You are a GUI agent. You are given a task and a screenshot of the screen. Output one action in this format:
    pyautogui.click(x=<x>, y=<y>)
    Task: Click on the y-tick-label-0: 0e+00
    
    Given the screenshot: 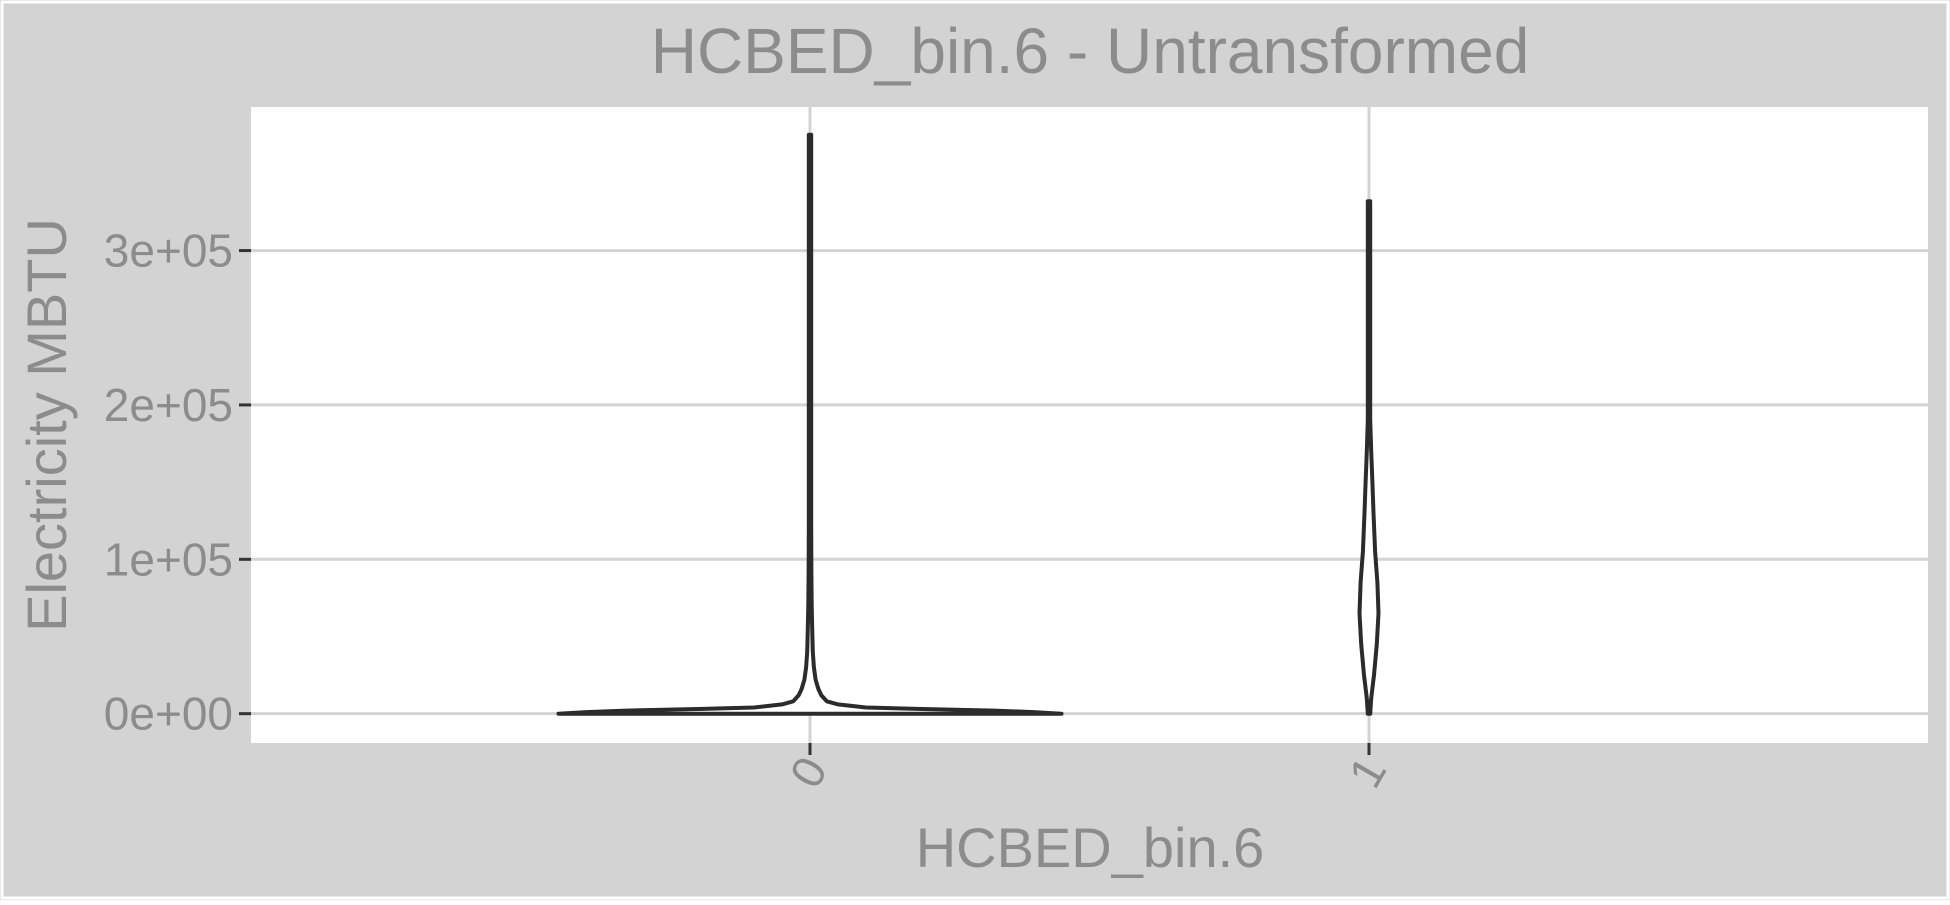 What is the action you would take?
    pyautogui.click(x=168, y=714)
    